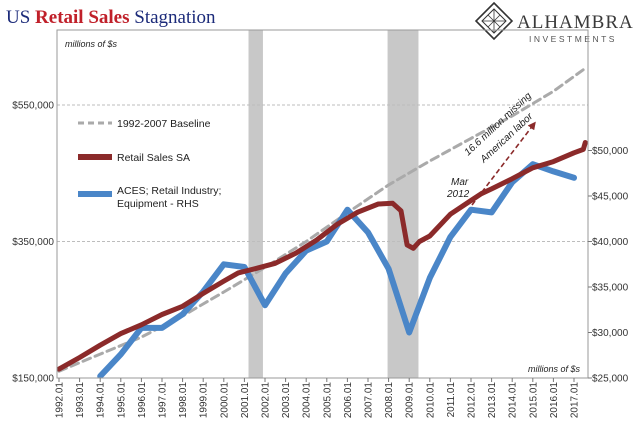  What do you see at coordinates (610, 197) in the screenshot?
I see `right-tick-label: $45,000` at bounding box center [610, 197].